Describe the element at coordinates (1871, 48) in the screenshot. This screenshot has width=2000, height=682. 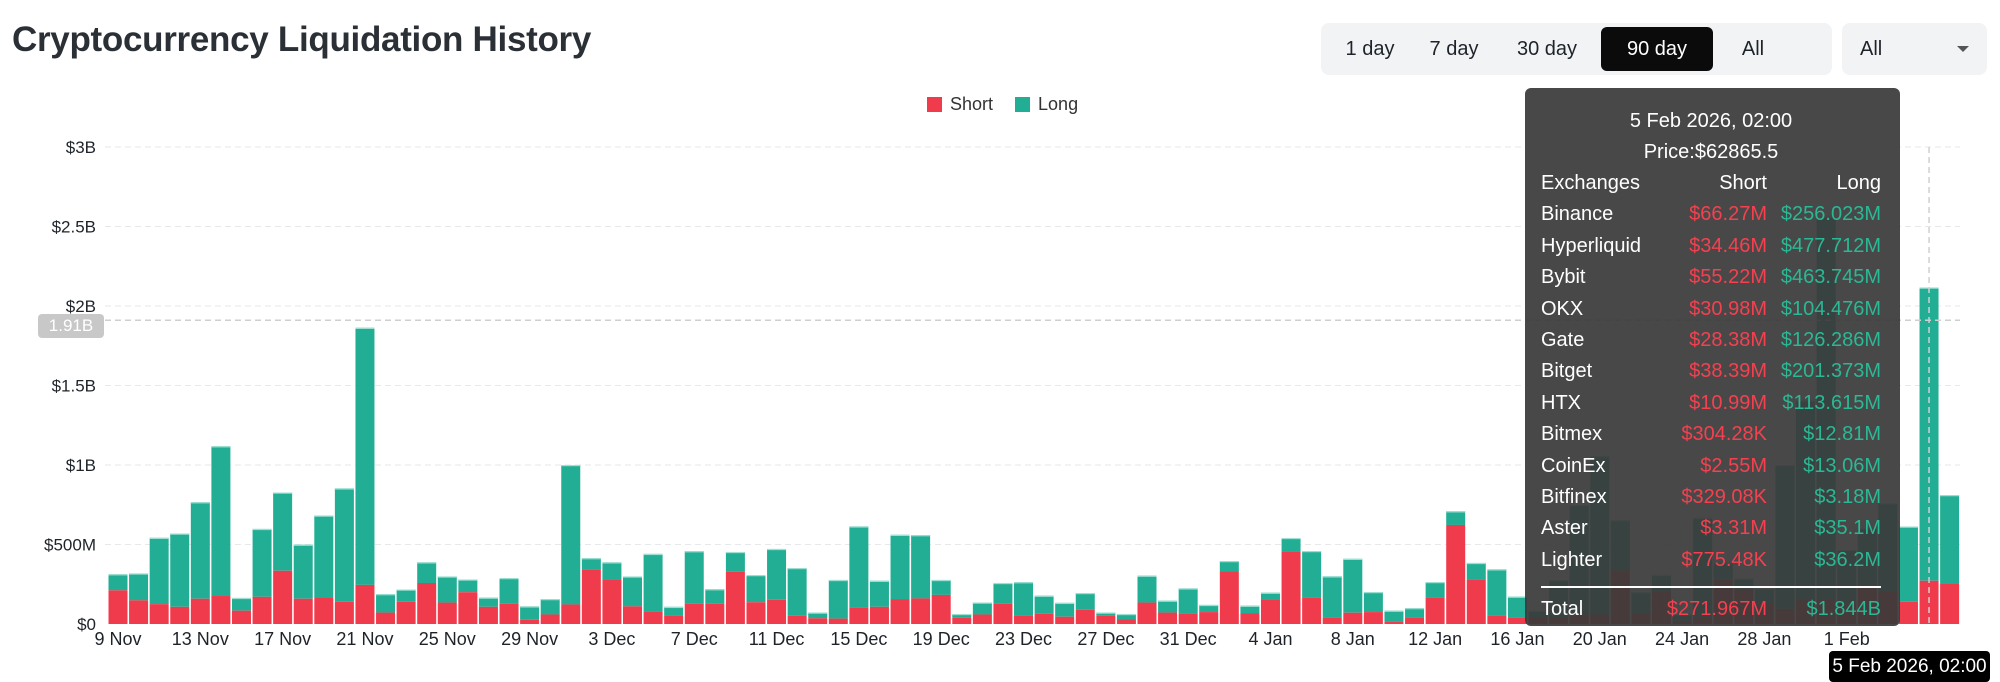
I see `exchange-select-value: All` at that location.